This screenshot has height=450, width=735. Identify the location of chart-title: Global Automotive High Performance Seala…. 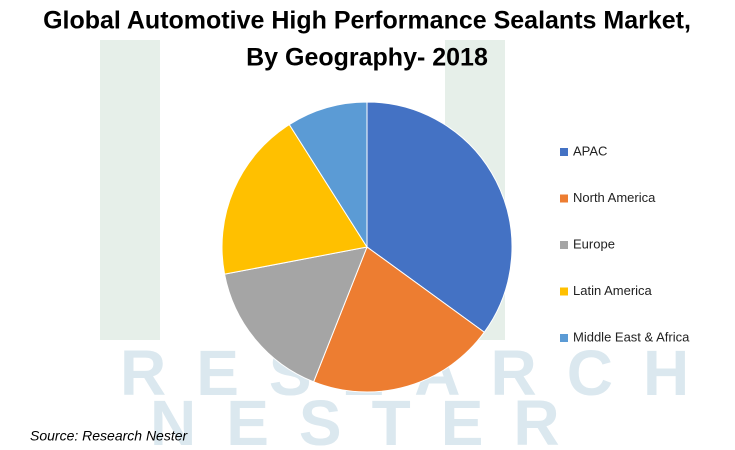
(367, 21).